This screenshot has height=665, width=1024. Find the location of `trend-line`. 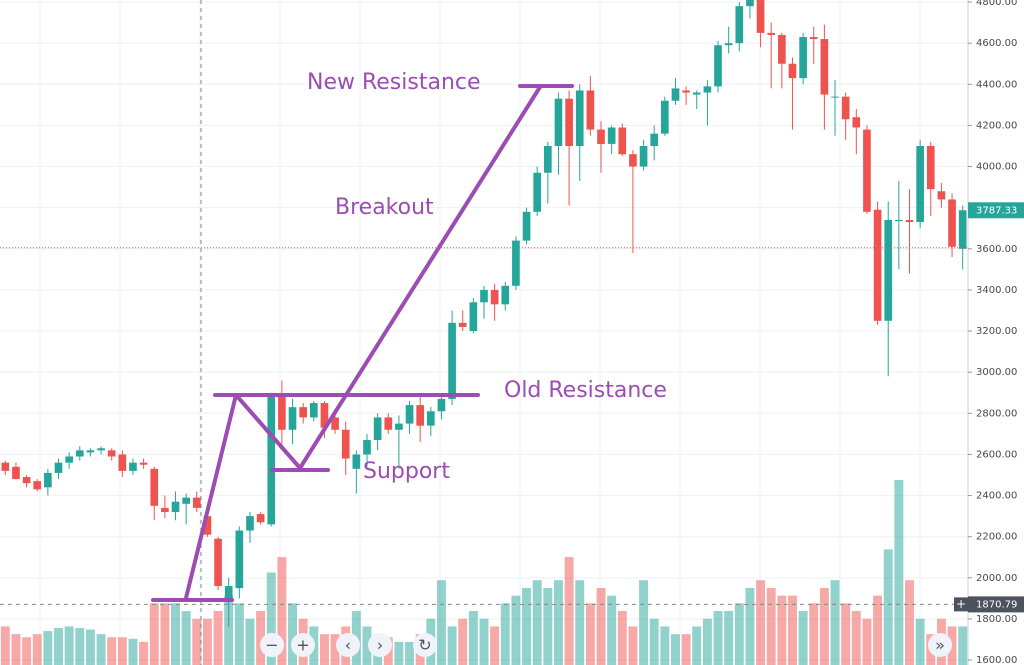

trend-line is located at coordinates (420, 277).